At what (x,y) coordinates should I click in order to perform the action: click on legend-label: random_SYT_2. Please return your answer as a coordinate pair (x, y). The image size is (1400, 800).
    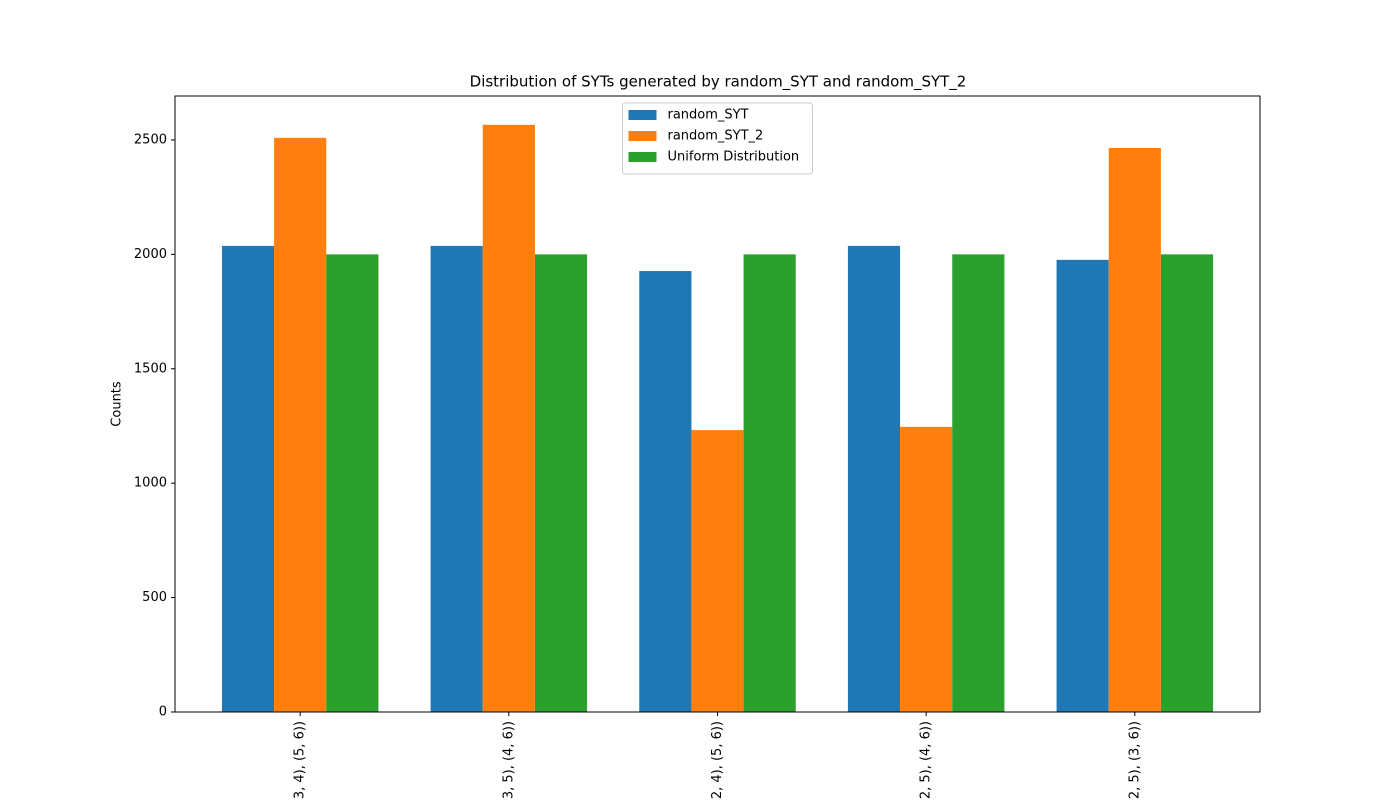
    Looking at the image, I should click on (716, 136).